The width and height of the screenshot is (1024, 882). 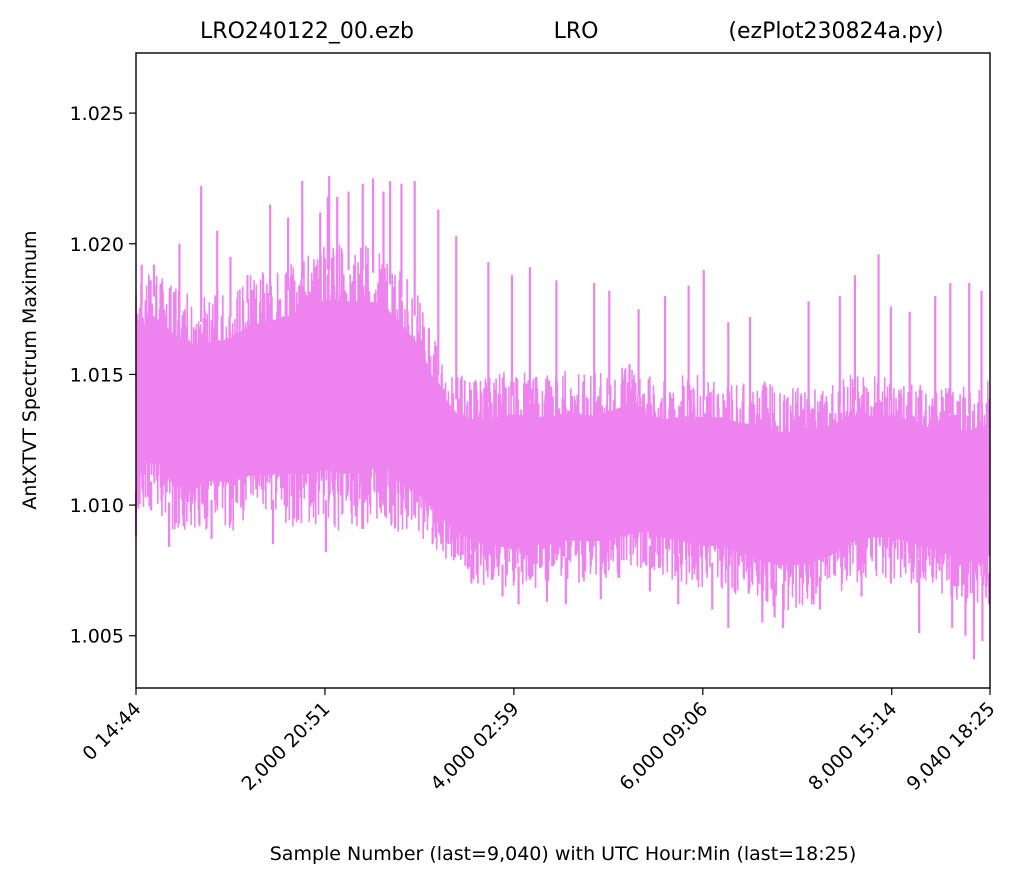 What do you see at coordinates (951, 746) in the screenshot?
I see `x-tick-label: 9,040 18:25` at bounding box center [951, 746].